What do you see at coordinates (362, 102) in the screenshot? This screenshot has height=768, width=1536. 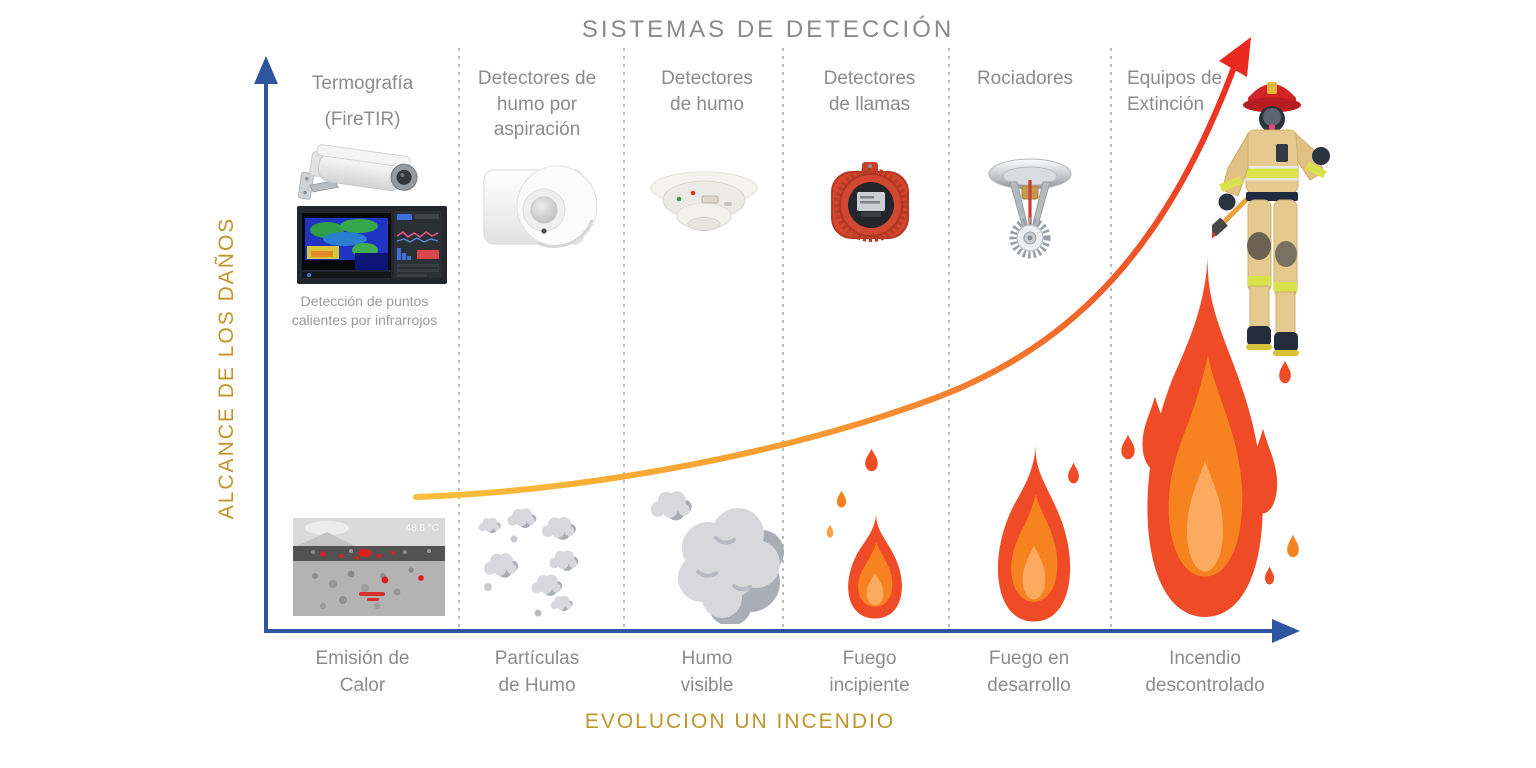 I see `column-header-termografia: Termografía (FireTIR)` at bounding box center [362, 102].